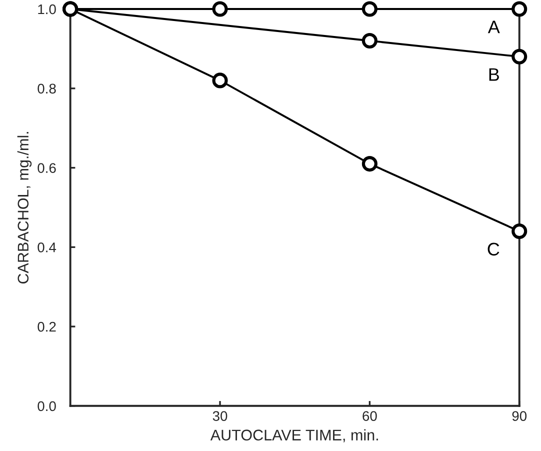  Describe the element at coordinates (220, 416) in the screenshot. I see `x-tick-label: 30` at that location.